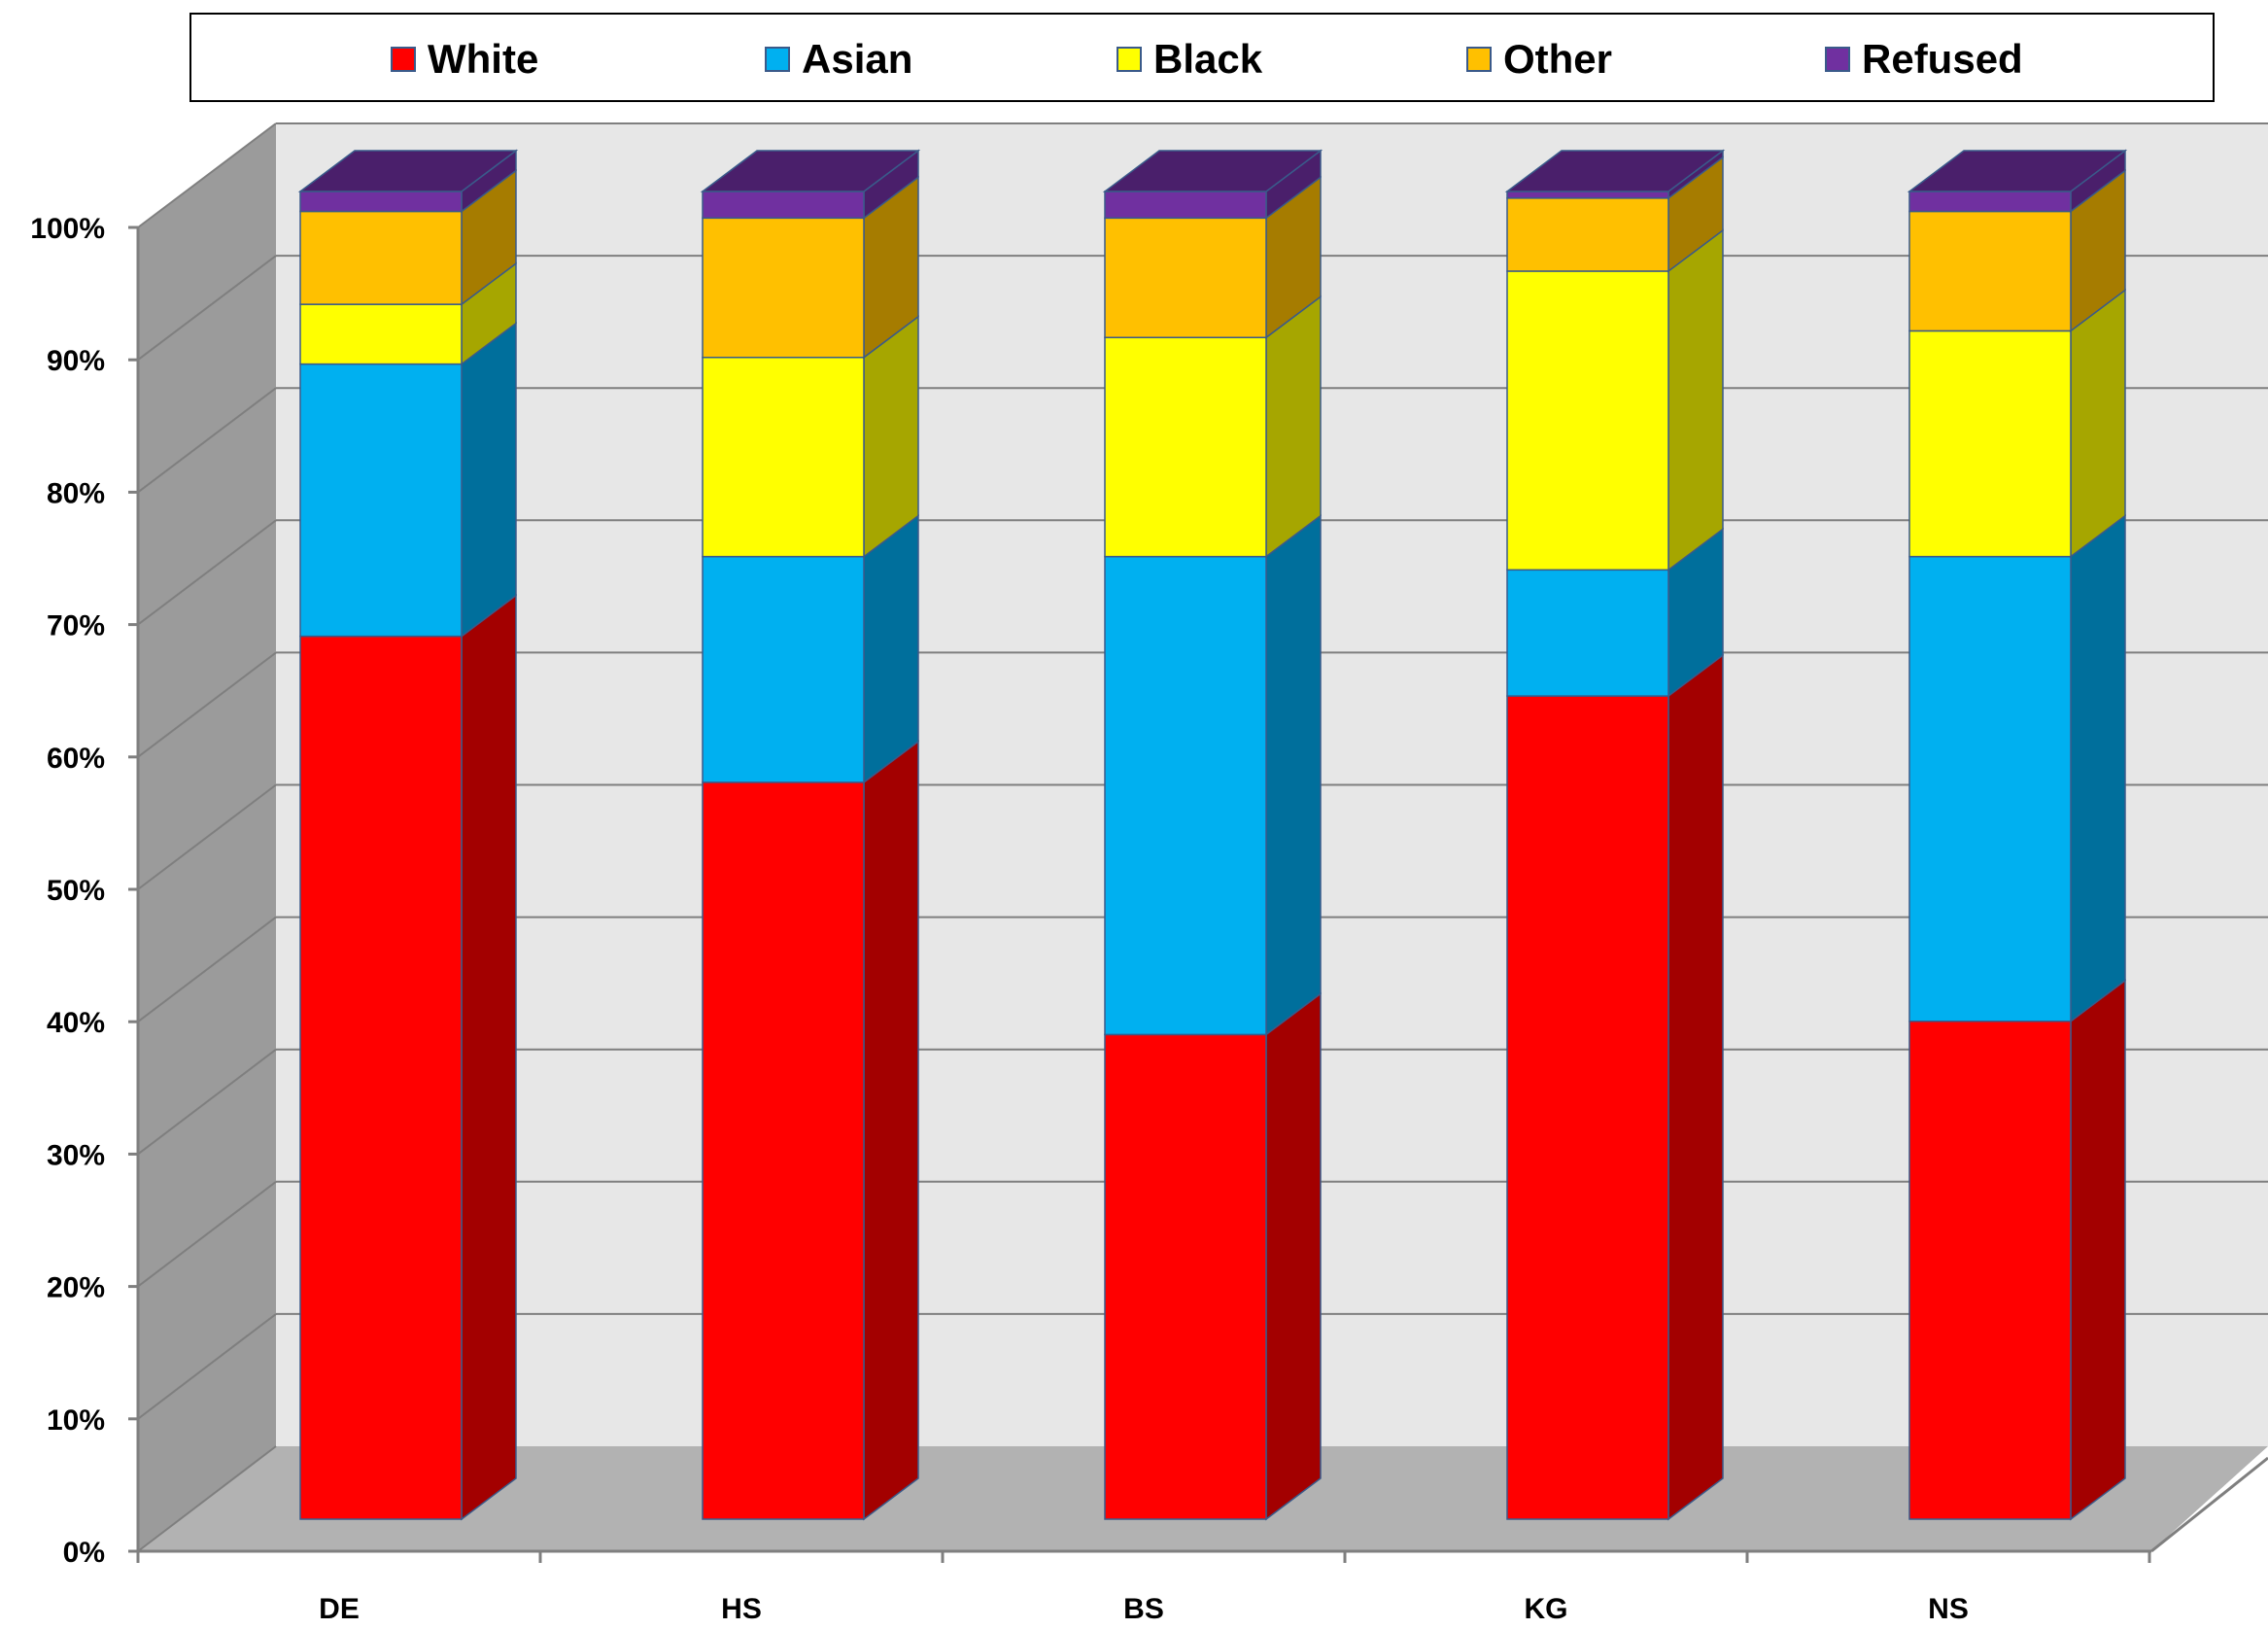 The width and height of the screenshot is (2268, 1629). I want to click on x-tick-label: HS, so click(741, 1609).